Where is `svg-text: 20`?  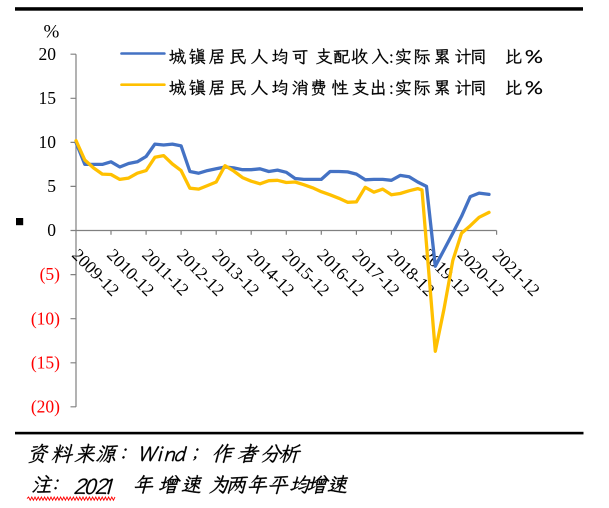
svg-text: 20 is located at coordinates (48, 54).